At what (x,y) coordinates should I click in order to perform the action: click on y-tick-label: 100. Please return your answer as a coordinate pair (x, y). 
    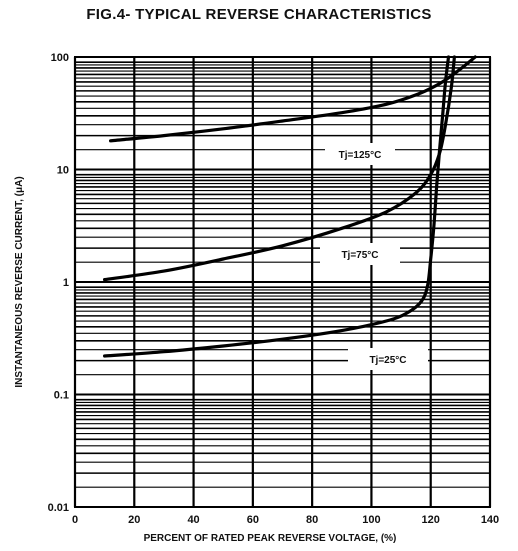
    Looking at the image, I should click on (60, 58).